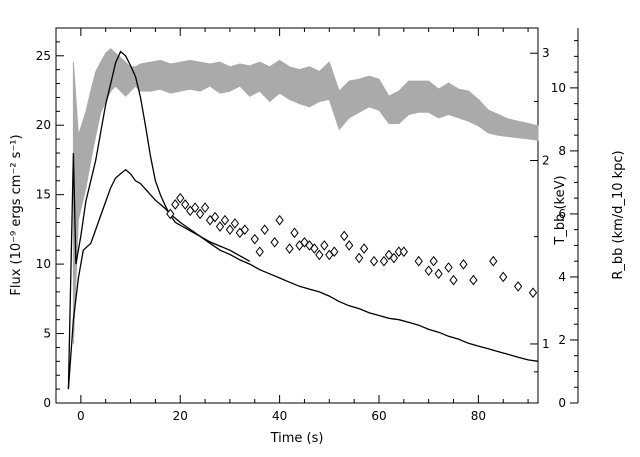  I want to click on y-tick-label-flux: 15, so click(43, 195).